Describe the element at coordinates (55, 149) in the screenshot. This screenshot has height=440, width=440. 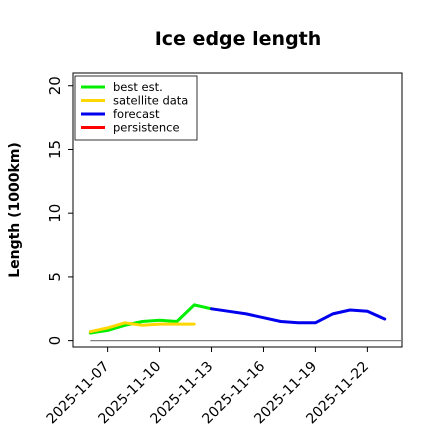
I see `y-tick-label: 15` at that location.